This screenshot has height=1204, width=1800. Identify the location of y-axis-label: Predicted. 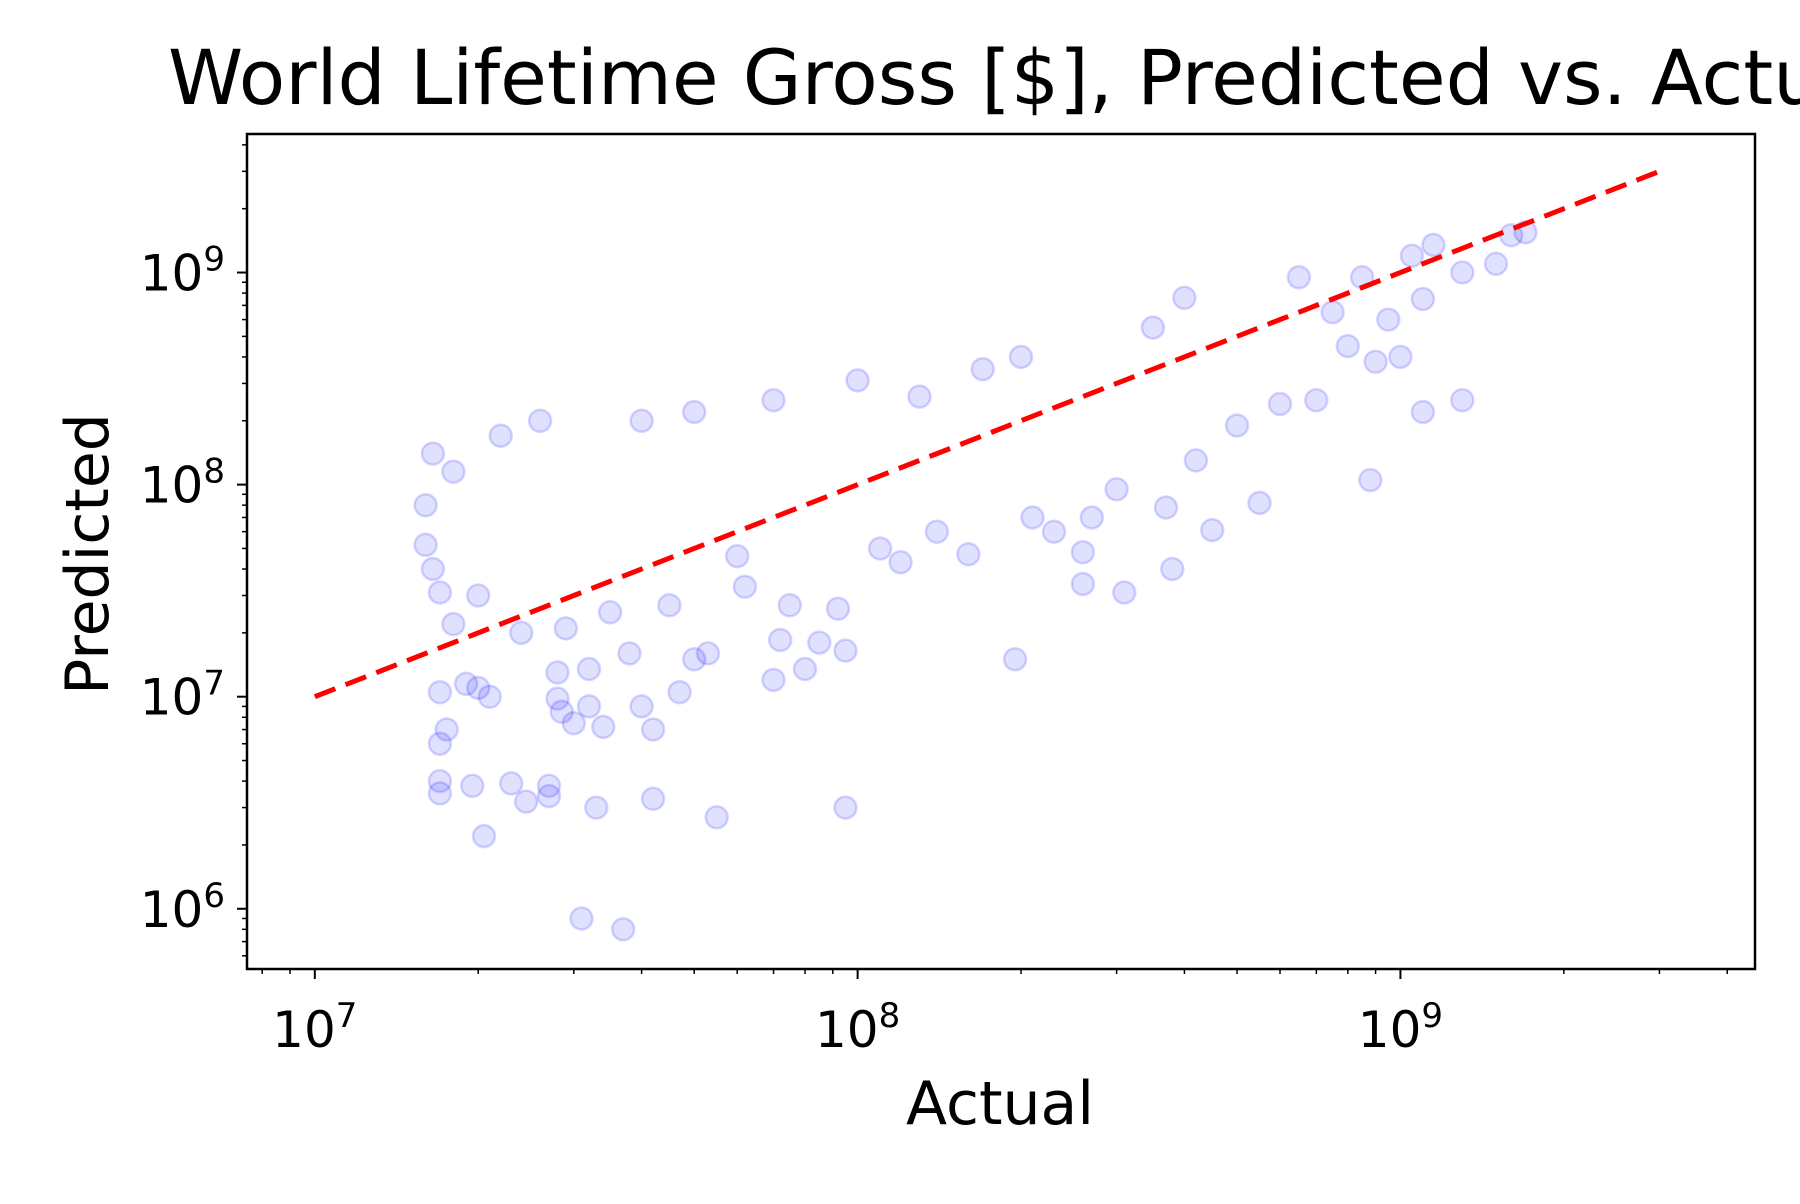
(88, 554).